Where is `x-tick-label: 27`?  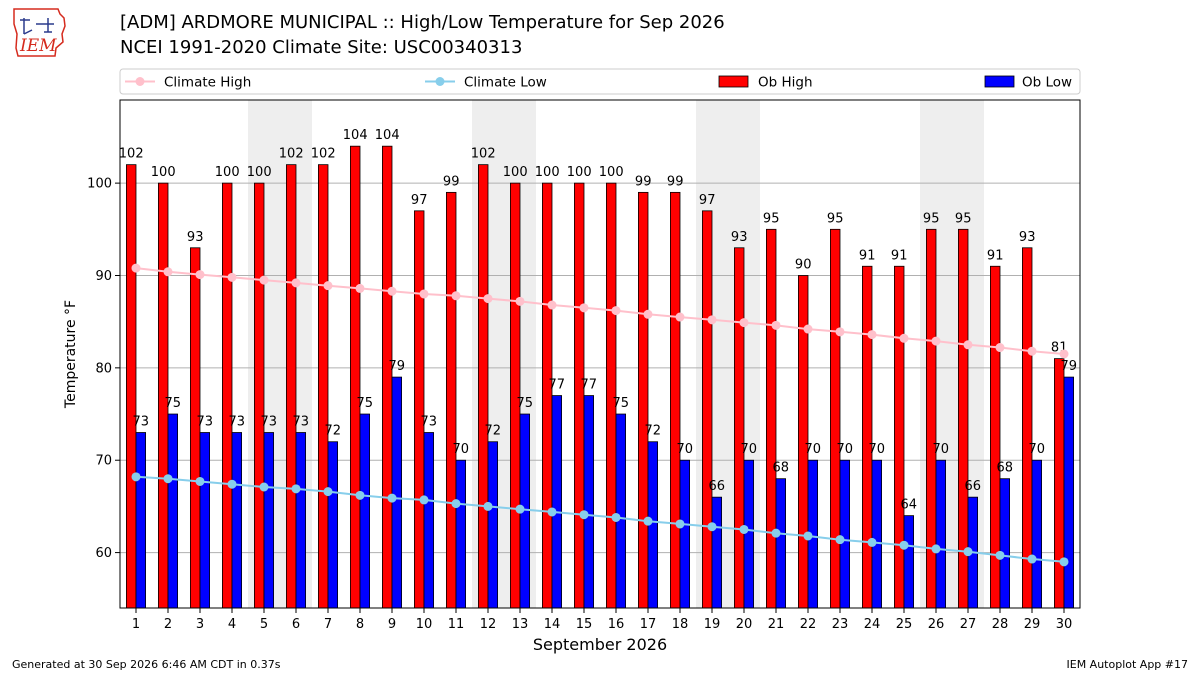 x-tick-label: 27 is located at coordinates (968, 624).